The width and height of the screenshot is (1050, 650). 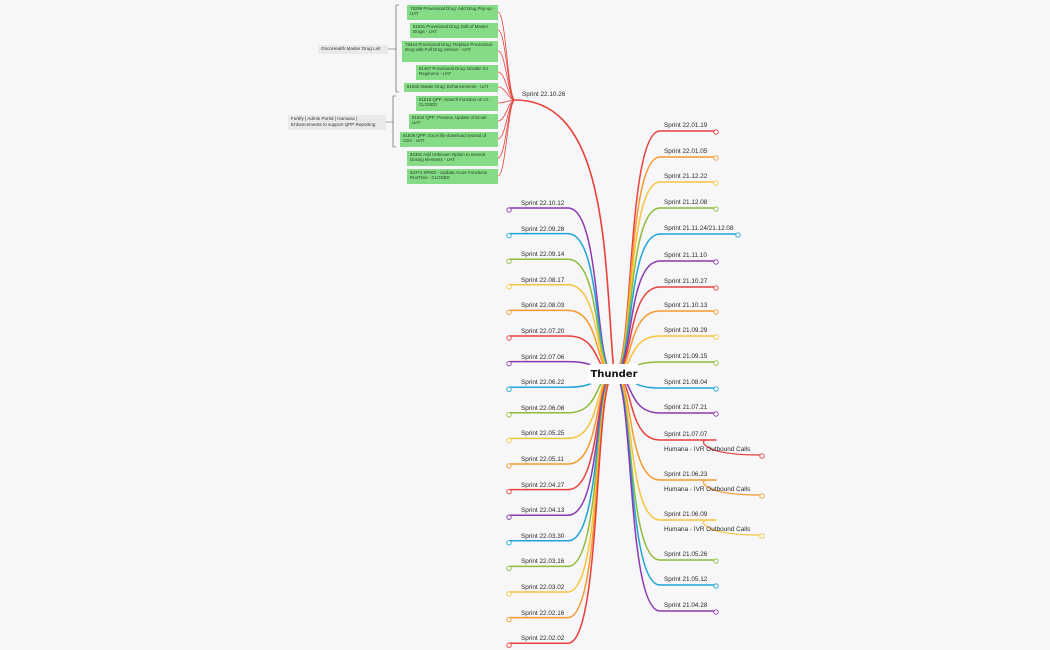 I want to click on right-branch-label: Sprint 21.05.12, so click(x=686, y=579).